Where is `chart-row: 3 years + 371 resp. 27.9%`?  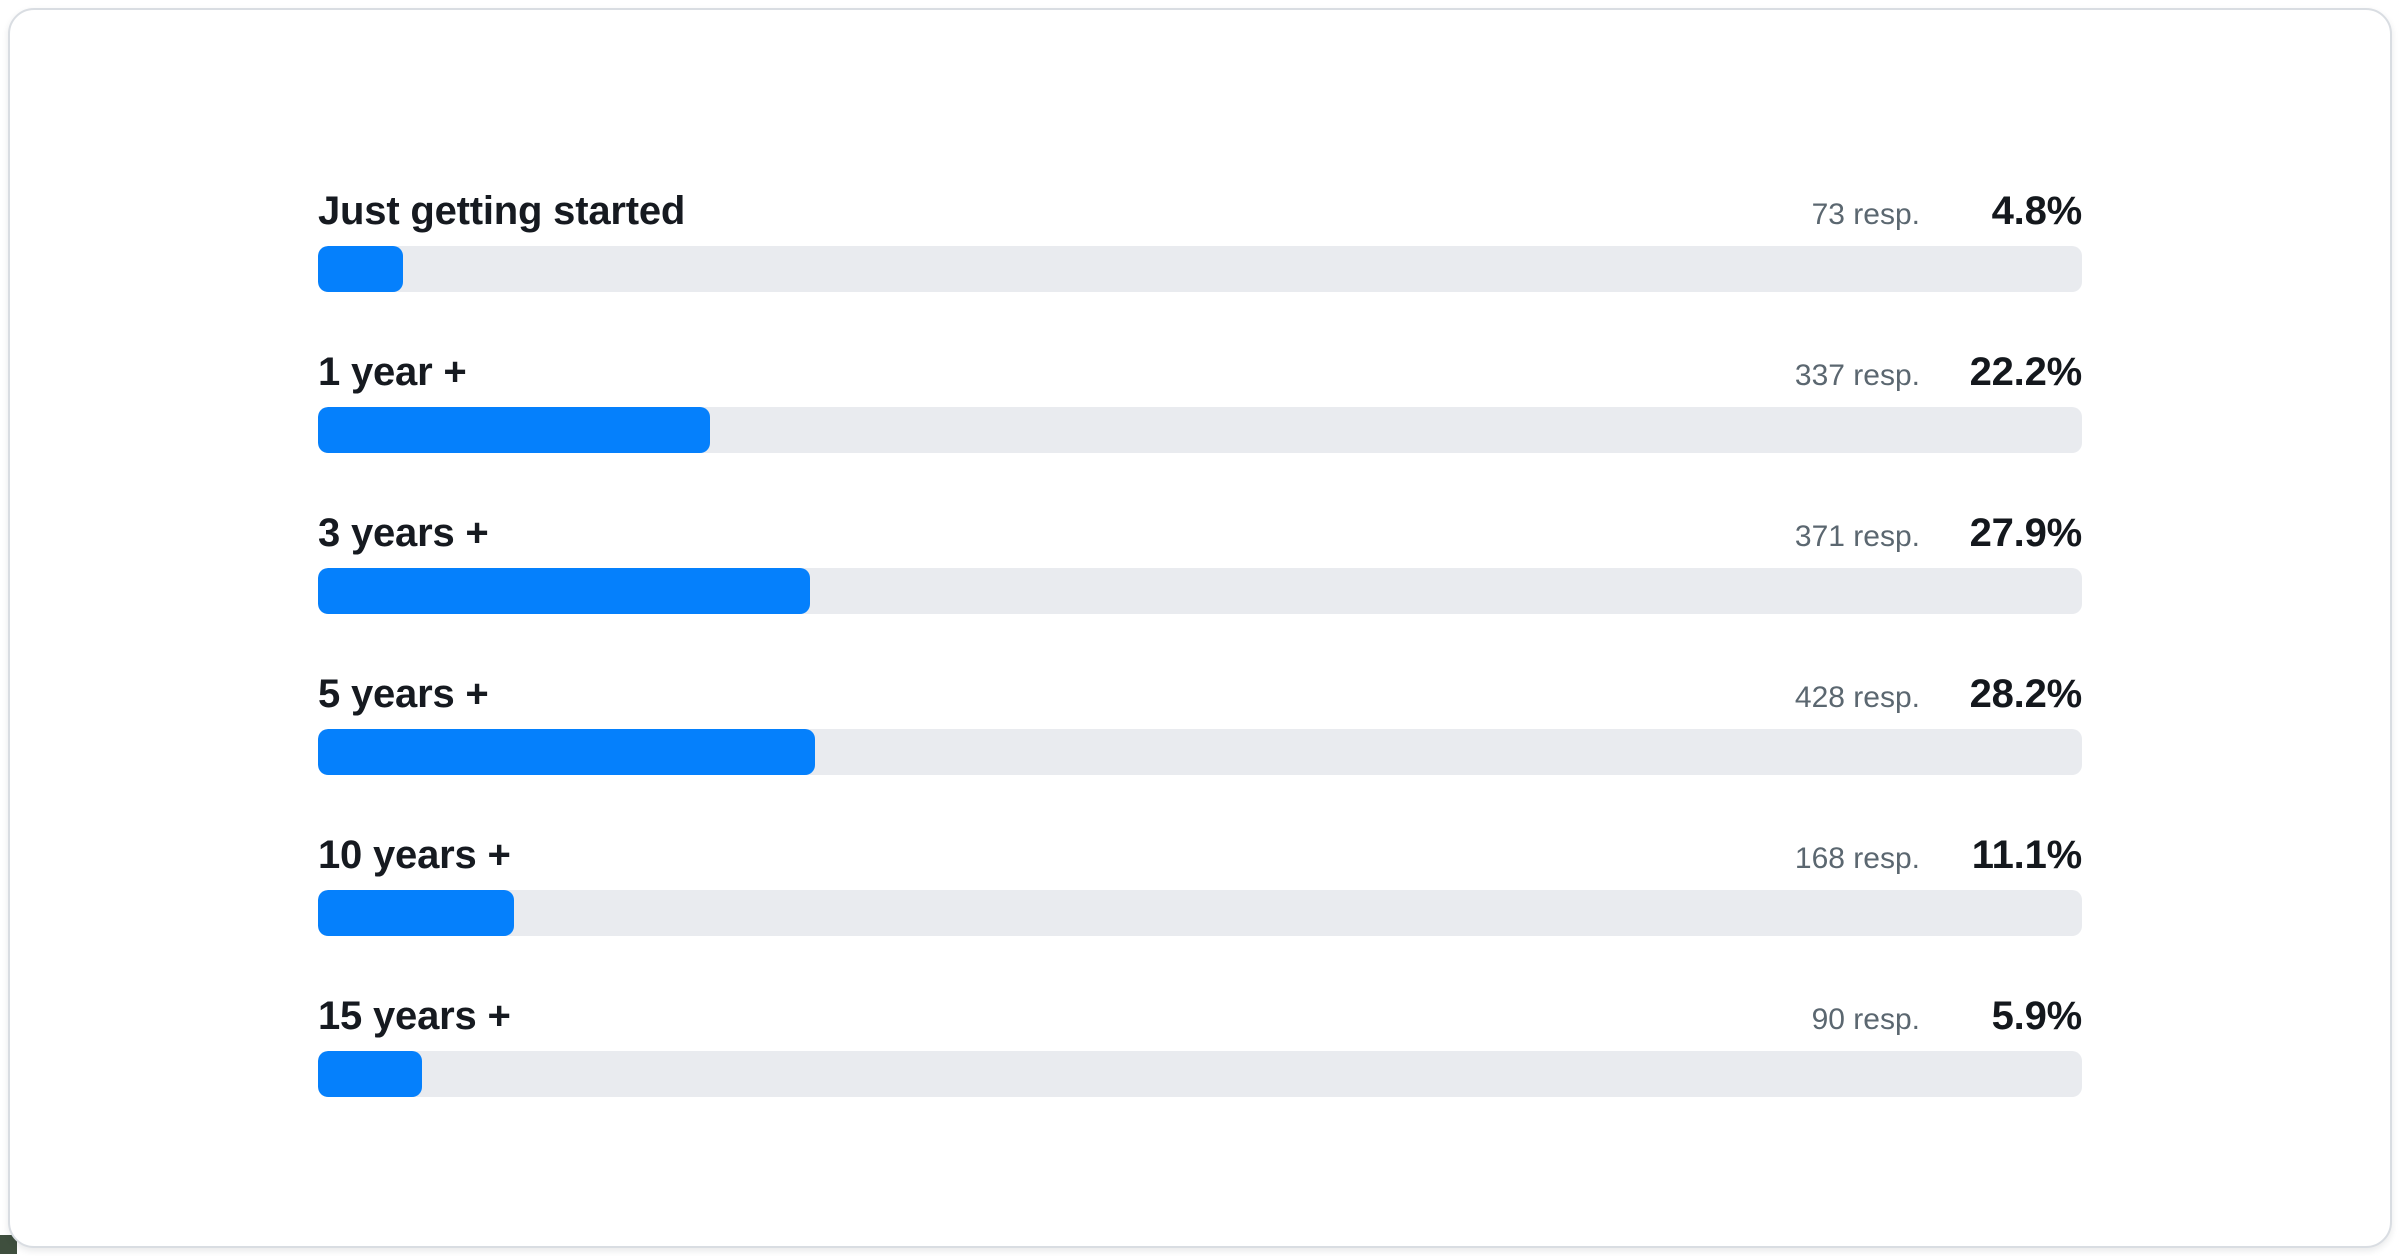 chart-row: 3 years + 371 resp. 27.9% is located at coordinates (1200, 562).